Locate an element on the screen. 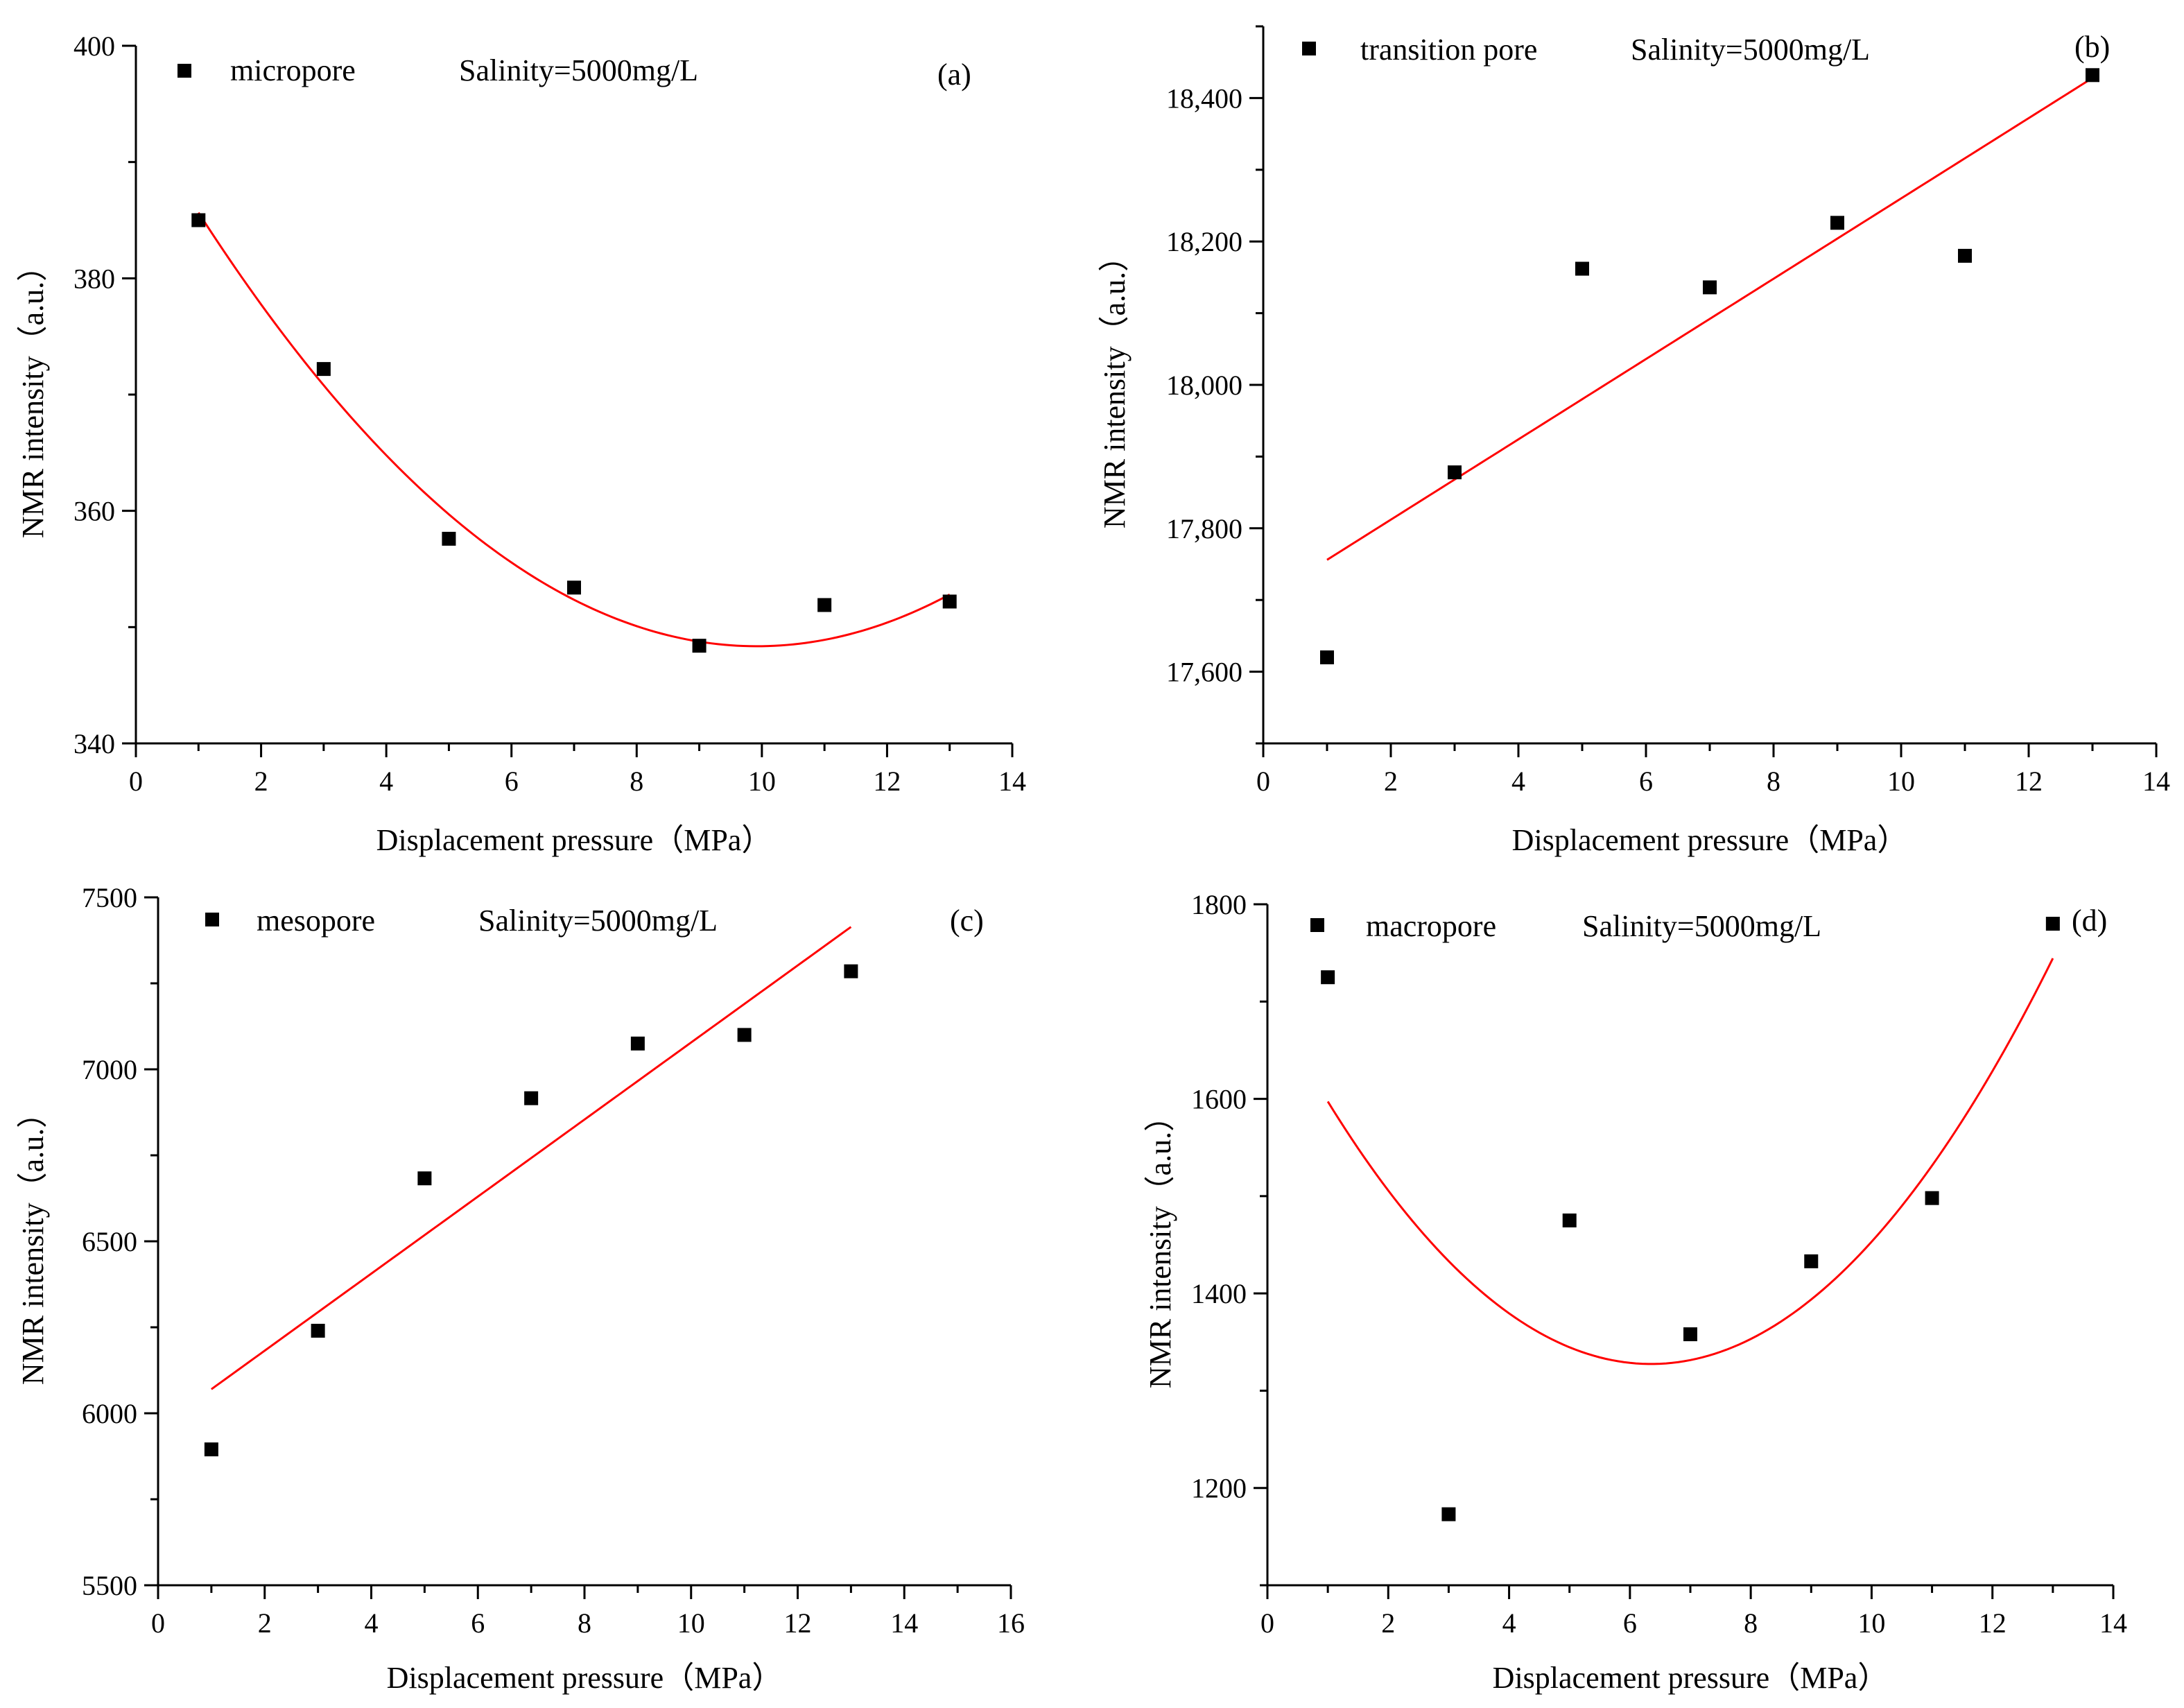 Image resolution: width=2184 pixels, height=1708 pixels. panel-2-x-tick-label: 10 is located at coordinates (691, 1623).